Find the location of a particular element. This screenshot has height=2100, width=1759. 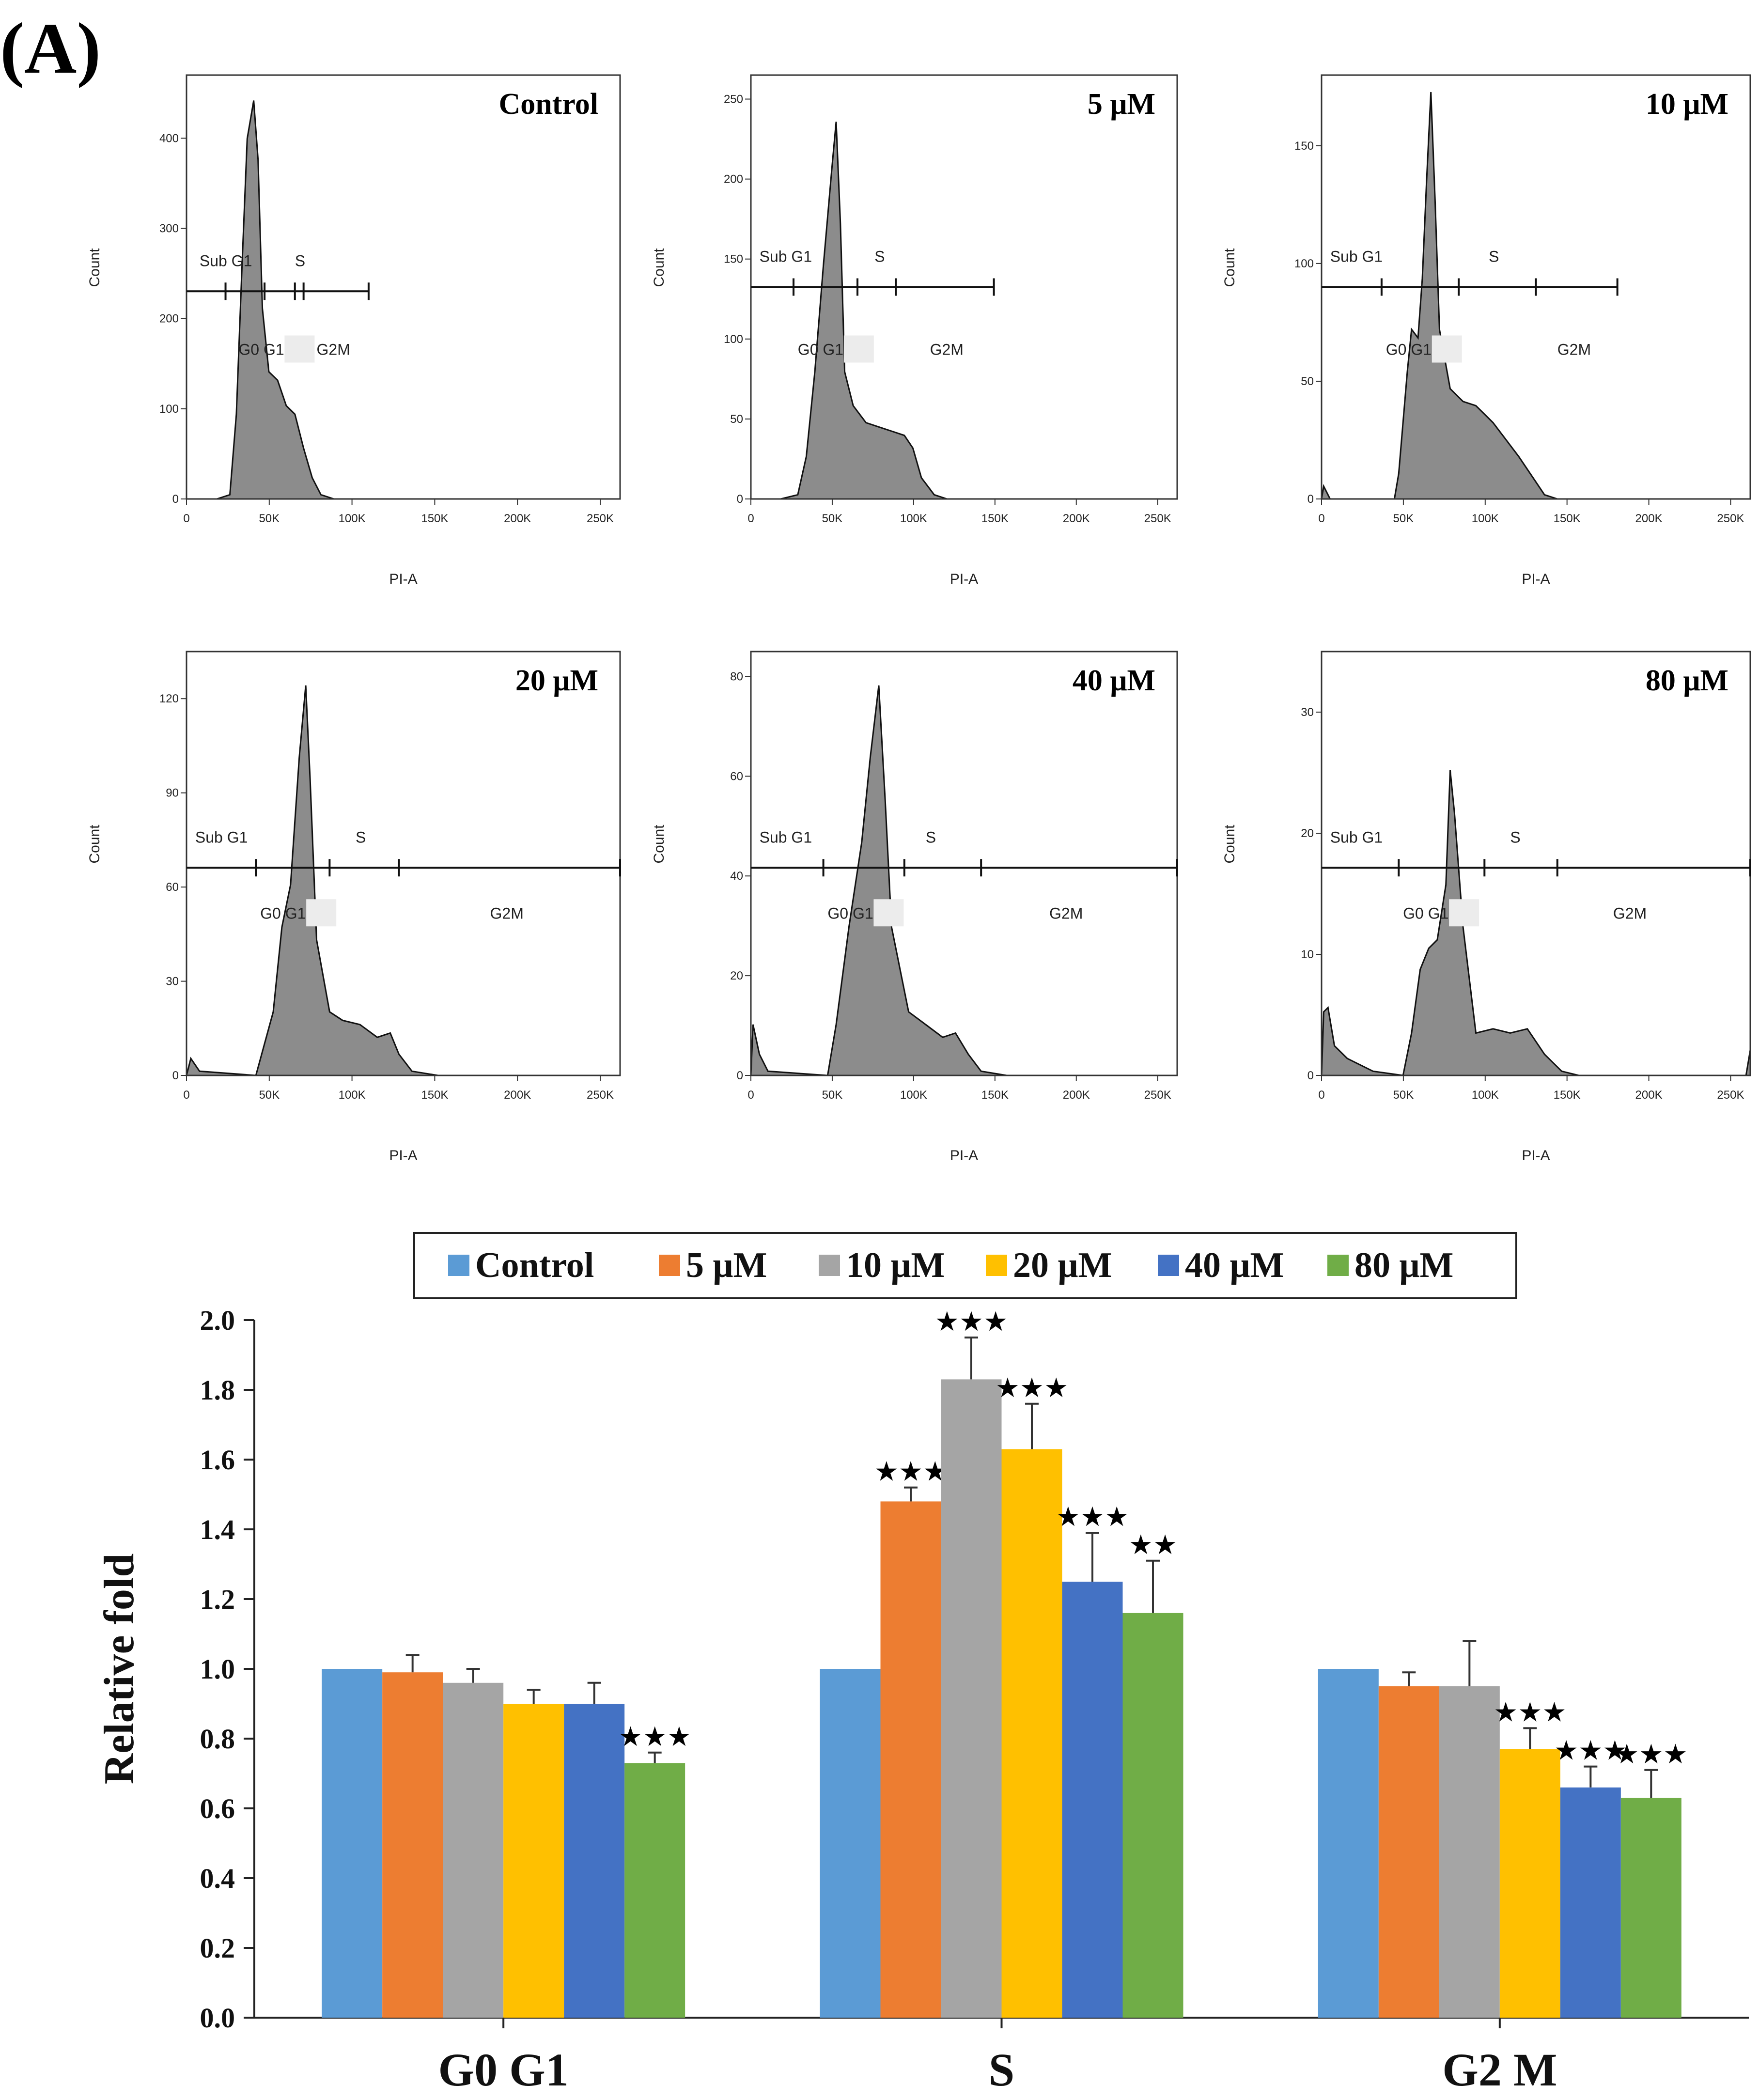

bar-y-tick-label: 0.0 is located at coordinates (217, 2018).